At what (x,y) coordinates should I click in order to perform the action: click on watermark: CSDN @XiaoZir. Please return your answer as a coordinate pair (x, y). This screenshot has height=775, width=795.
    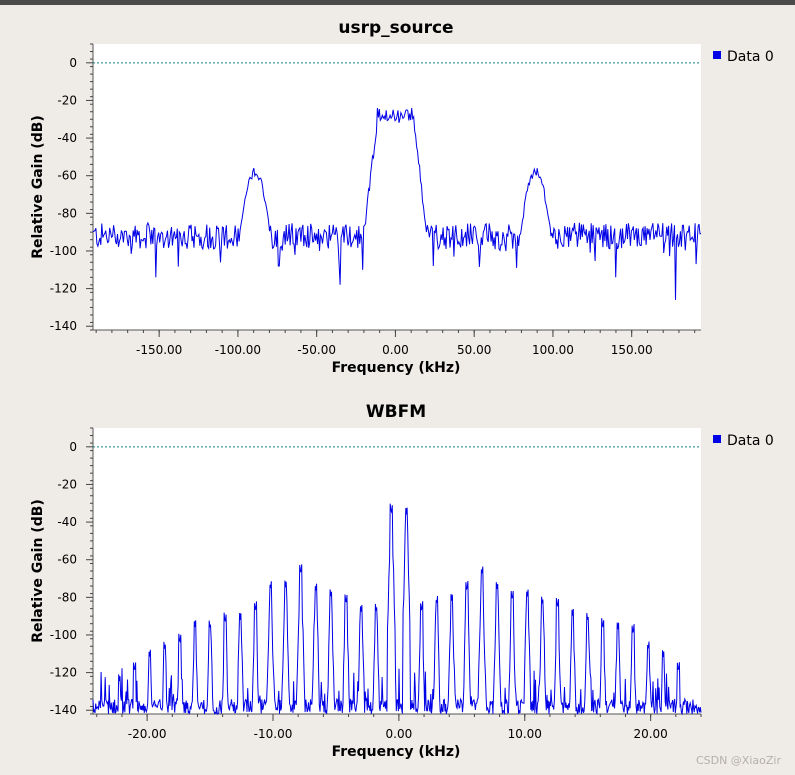
    Looking at the image, I should click on (738, 760).